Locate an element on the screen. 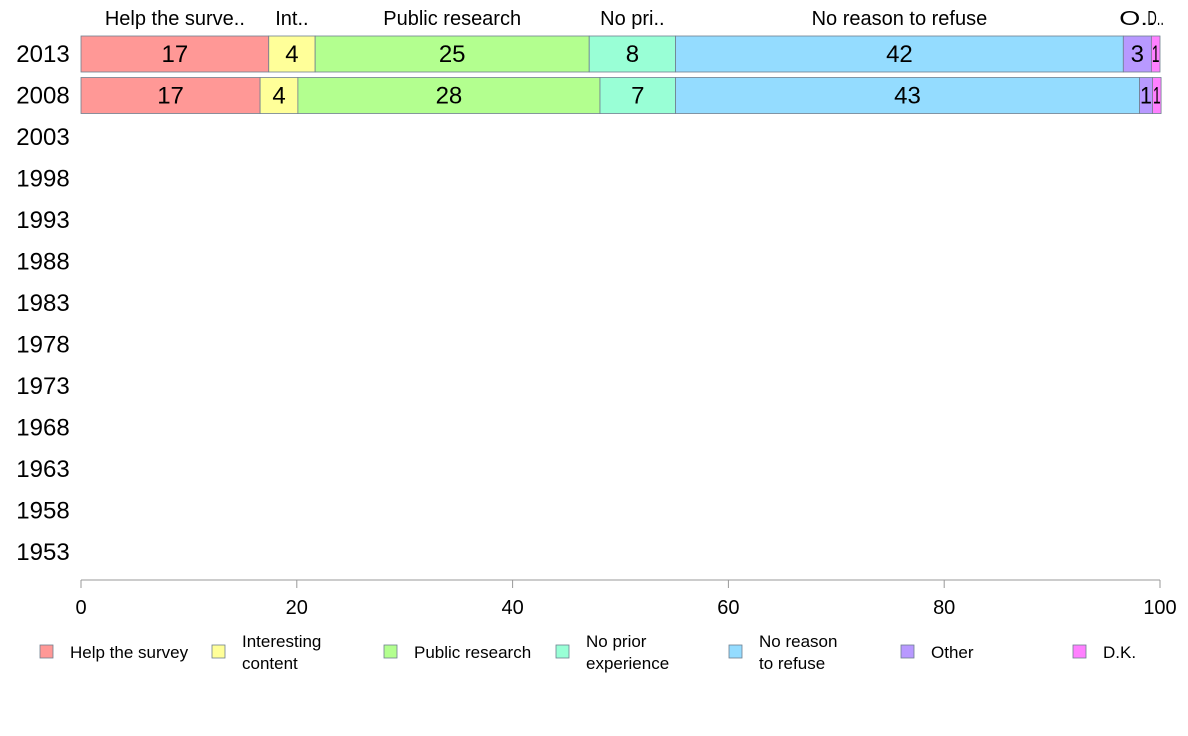 This screenshot has height=736, width=1188. y-tick-label: 2003 is located at coordinates (42, 137).